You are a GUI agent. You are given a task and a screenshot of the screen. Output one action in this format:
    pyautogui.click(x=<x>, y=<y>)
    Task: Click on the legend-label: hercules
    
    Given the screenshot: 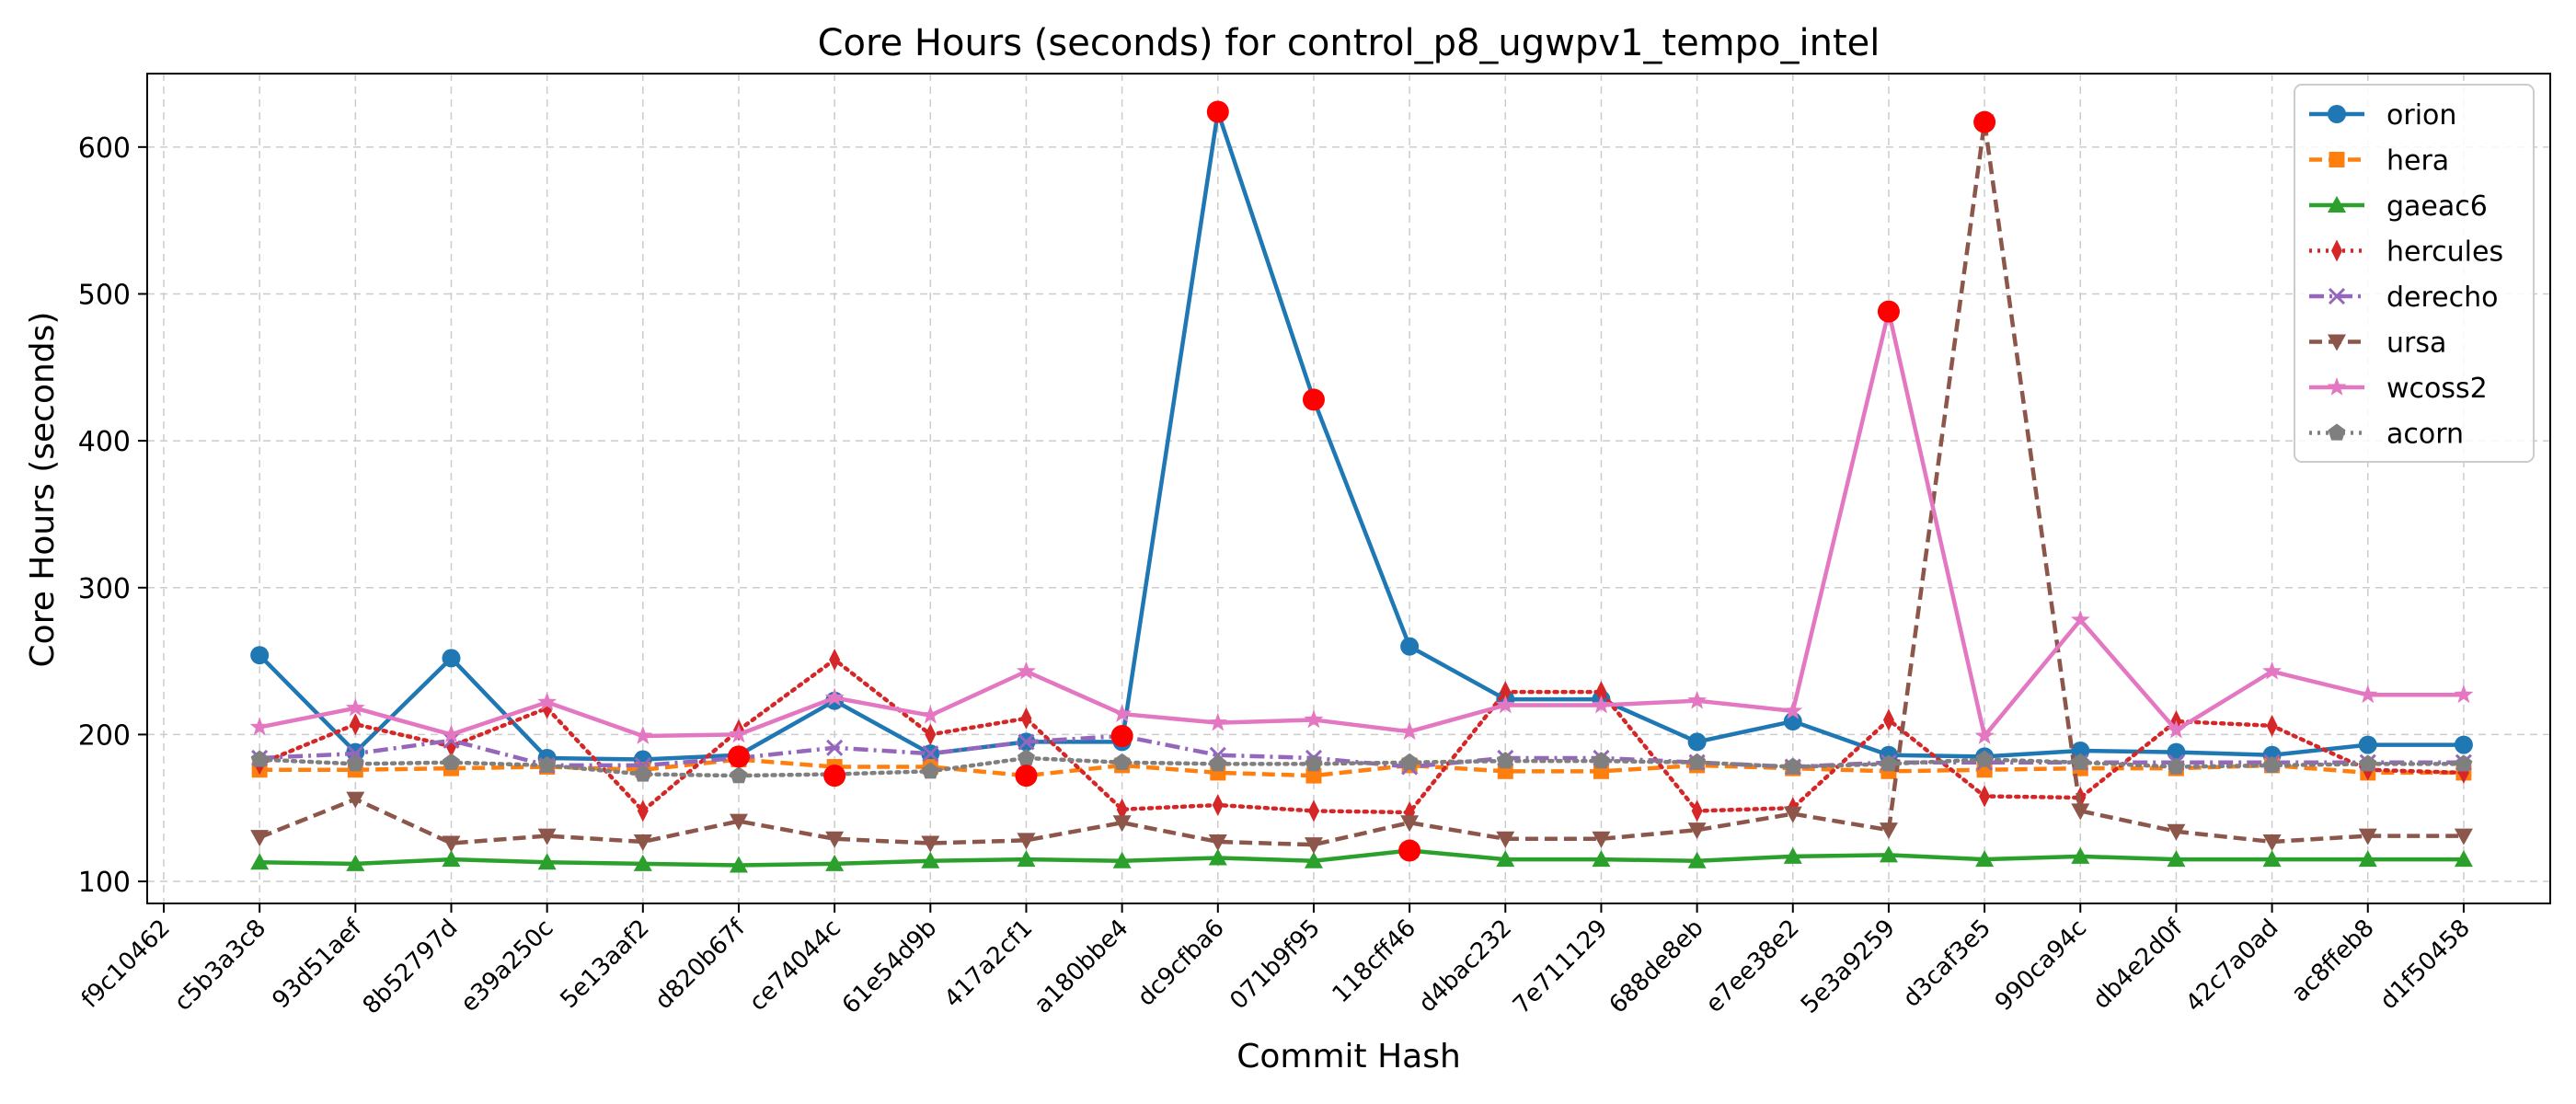 What is the action you would take?
    pyautogui.click(x=2444, y=252)
    